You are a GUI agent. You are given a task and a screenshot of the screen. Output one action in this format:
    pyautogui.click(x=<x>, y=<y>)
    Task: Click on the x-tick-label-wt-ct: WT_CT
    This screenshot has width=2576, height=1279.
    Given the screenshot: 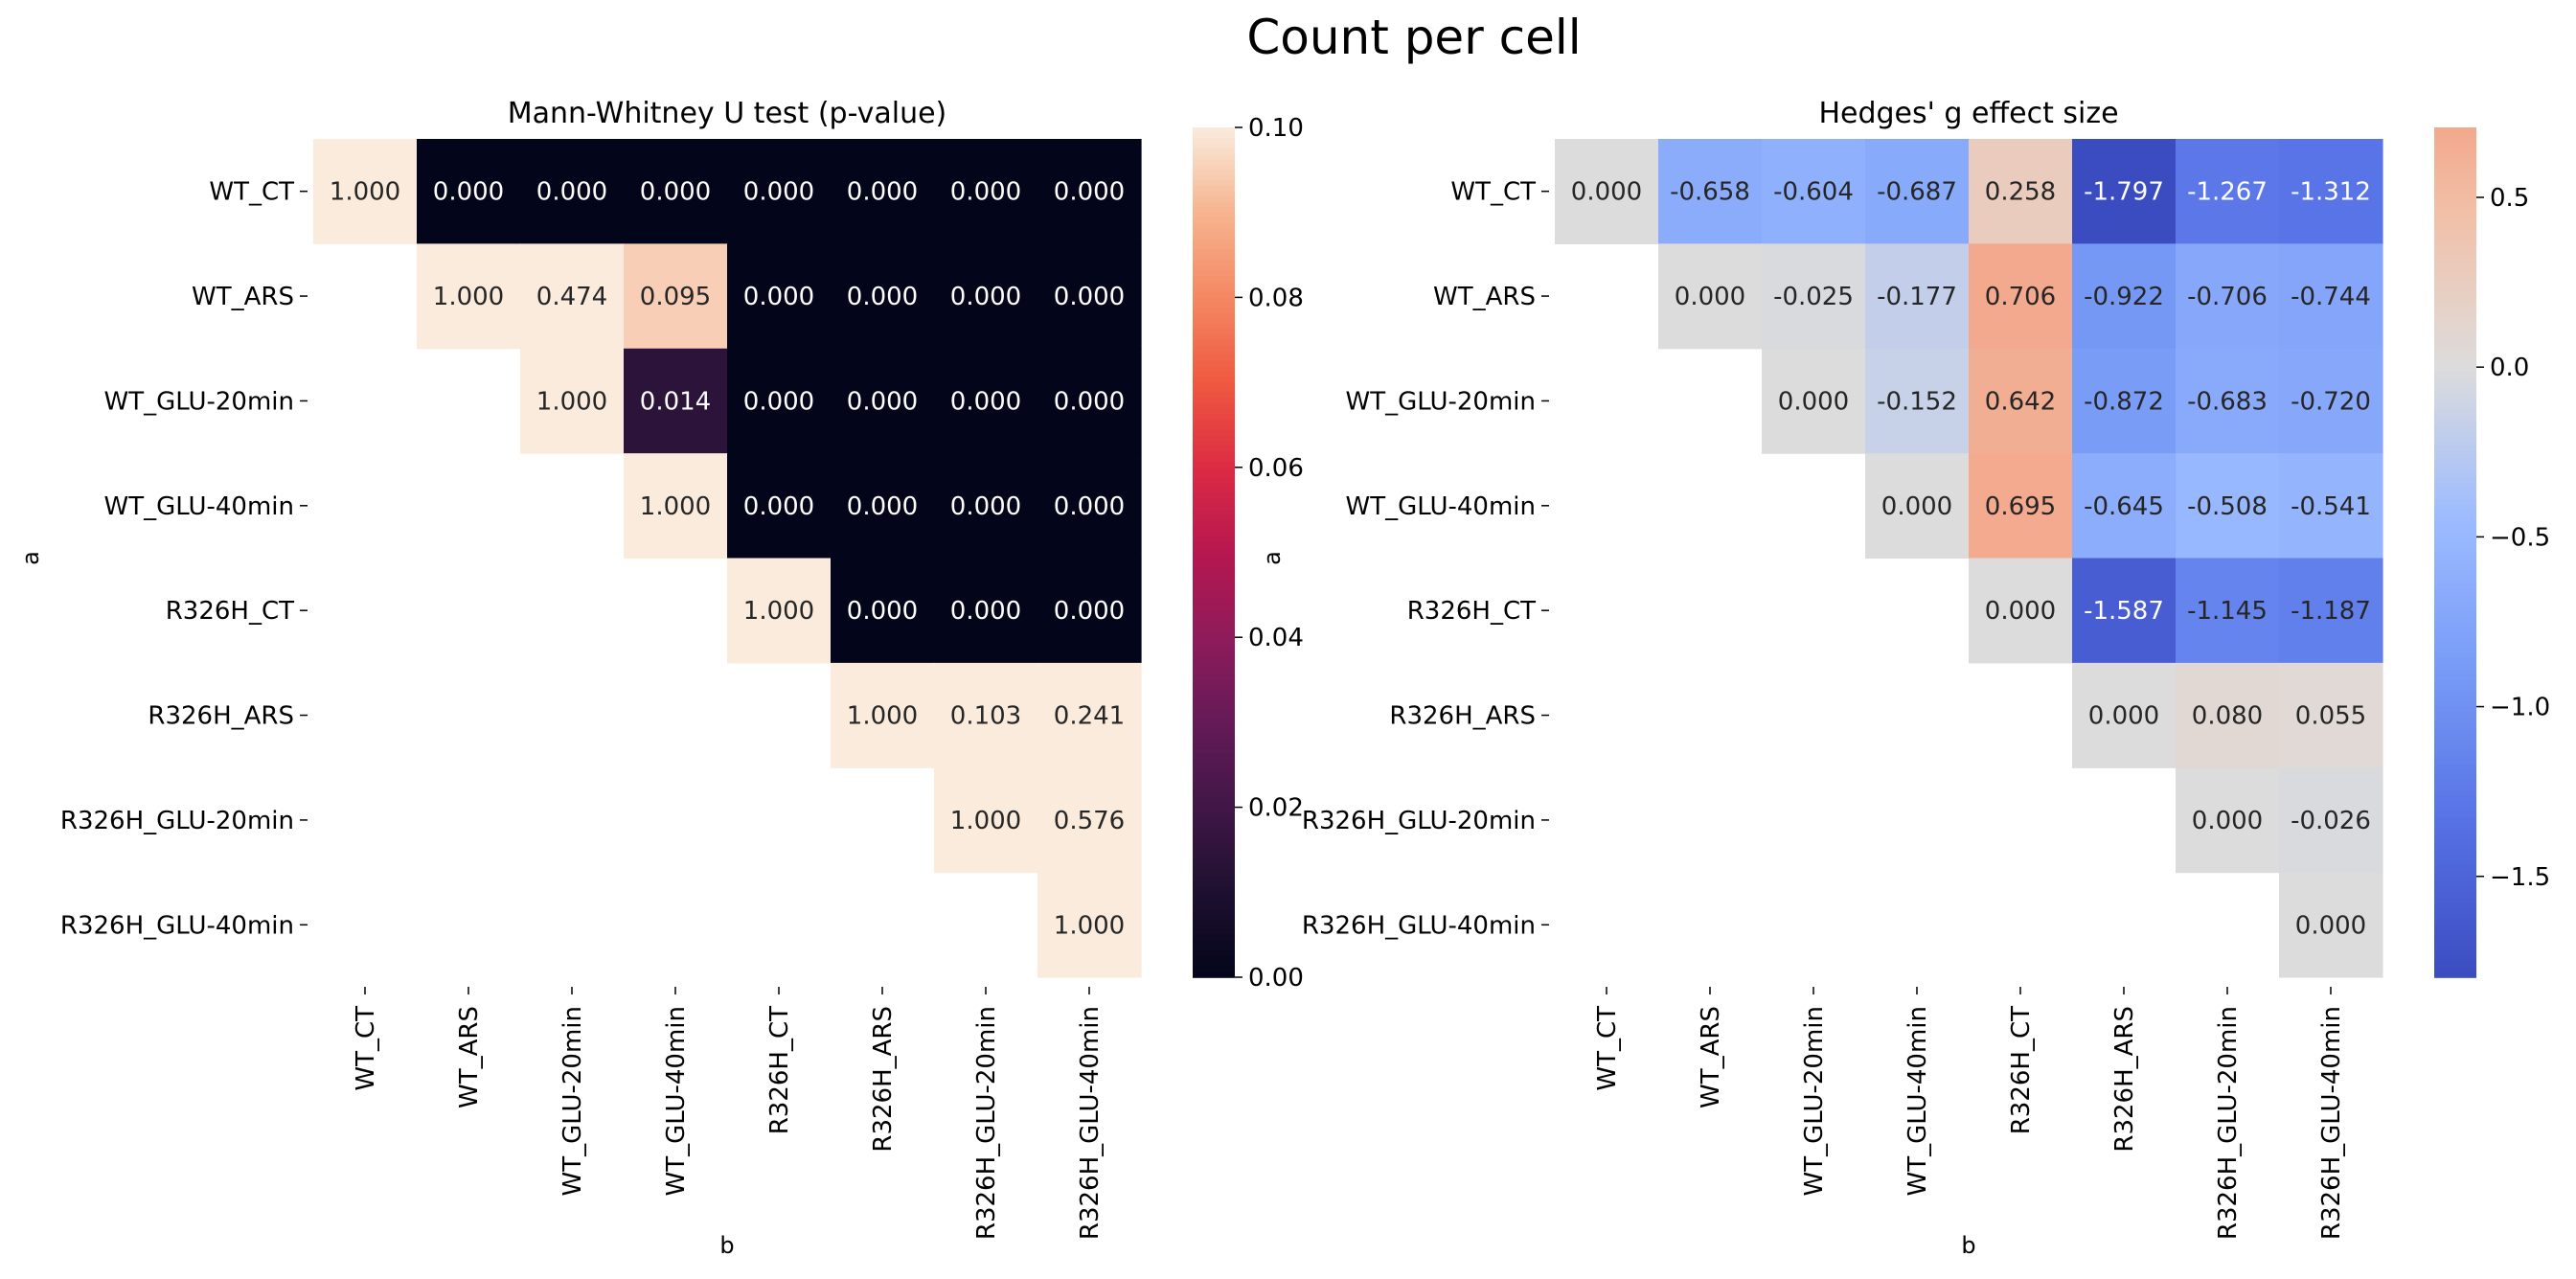 What is the action you would take?
    pyautogui.click(x=1607, y=1048)
    